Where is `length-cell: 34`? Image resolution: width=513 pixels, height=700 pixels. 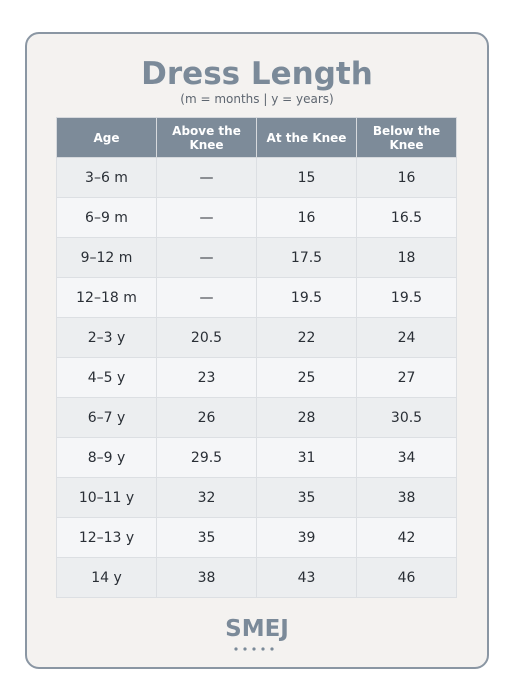 length-cell: 34 is located at coordinates (406, 457).